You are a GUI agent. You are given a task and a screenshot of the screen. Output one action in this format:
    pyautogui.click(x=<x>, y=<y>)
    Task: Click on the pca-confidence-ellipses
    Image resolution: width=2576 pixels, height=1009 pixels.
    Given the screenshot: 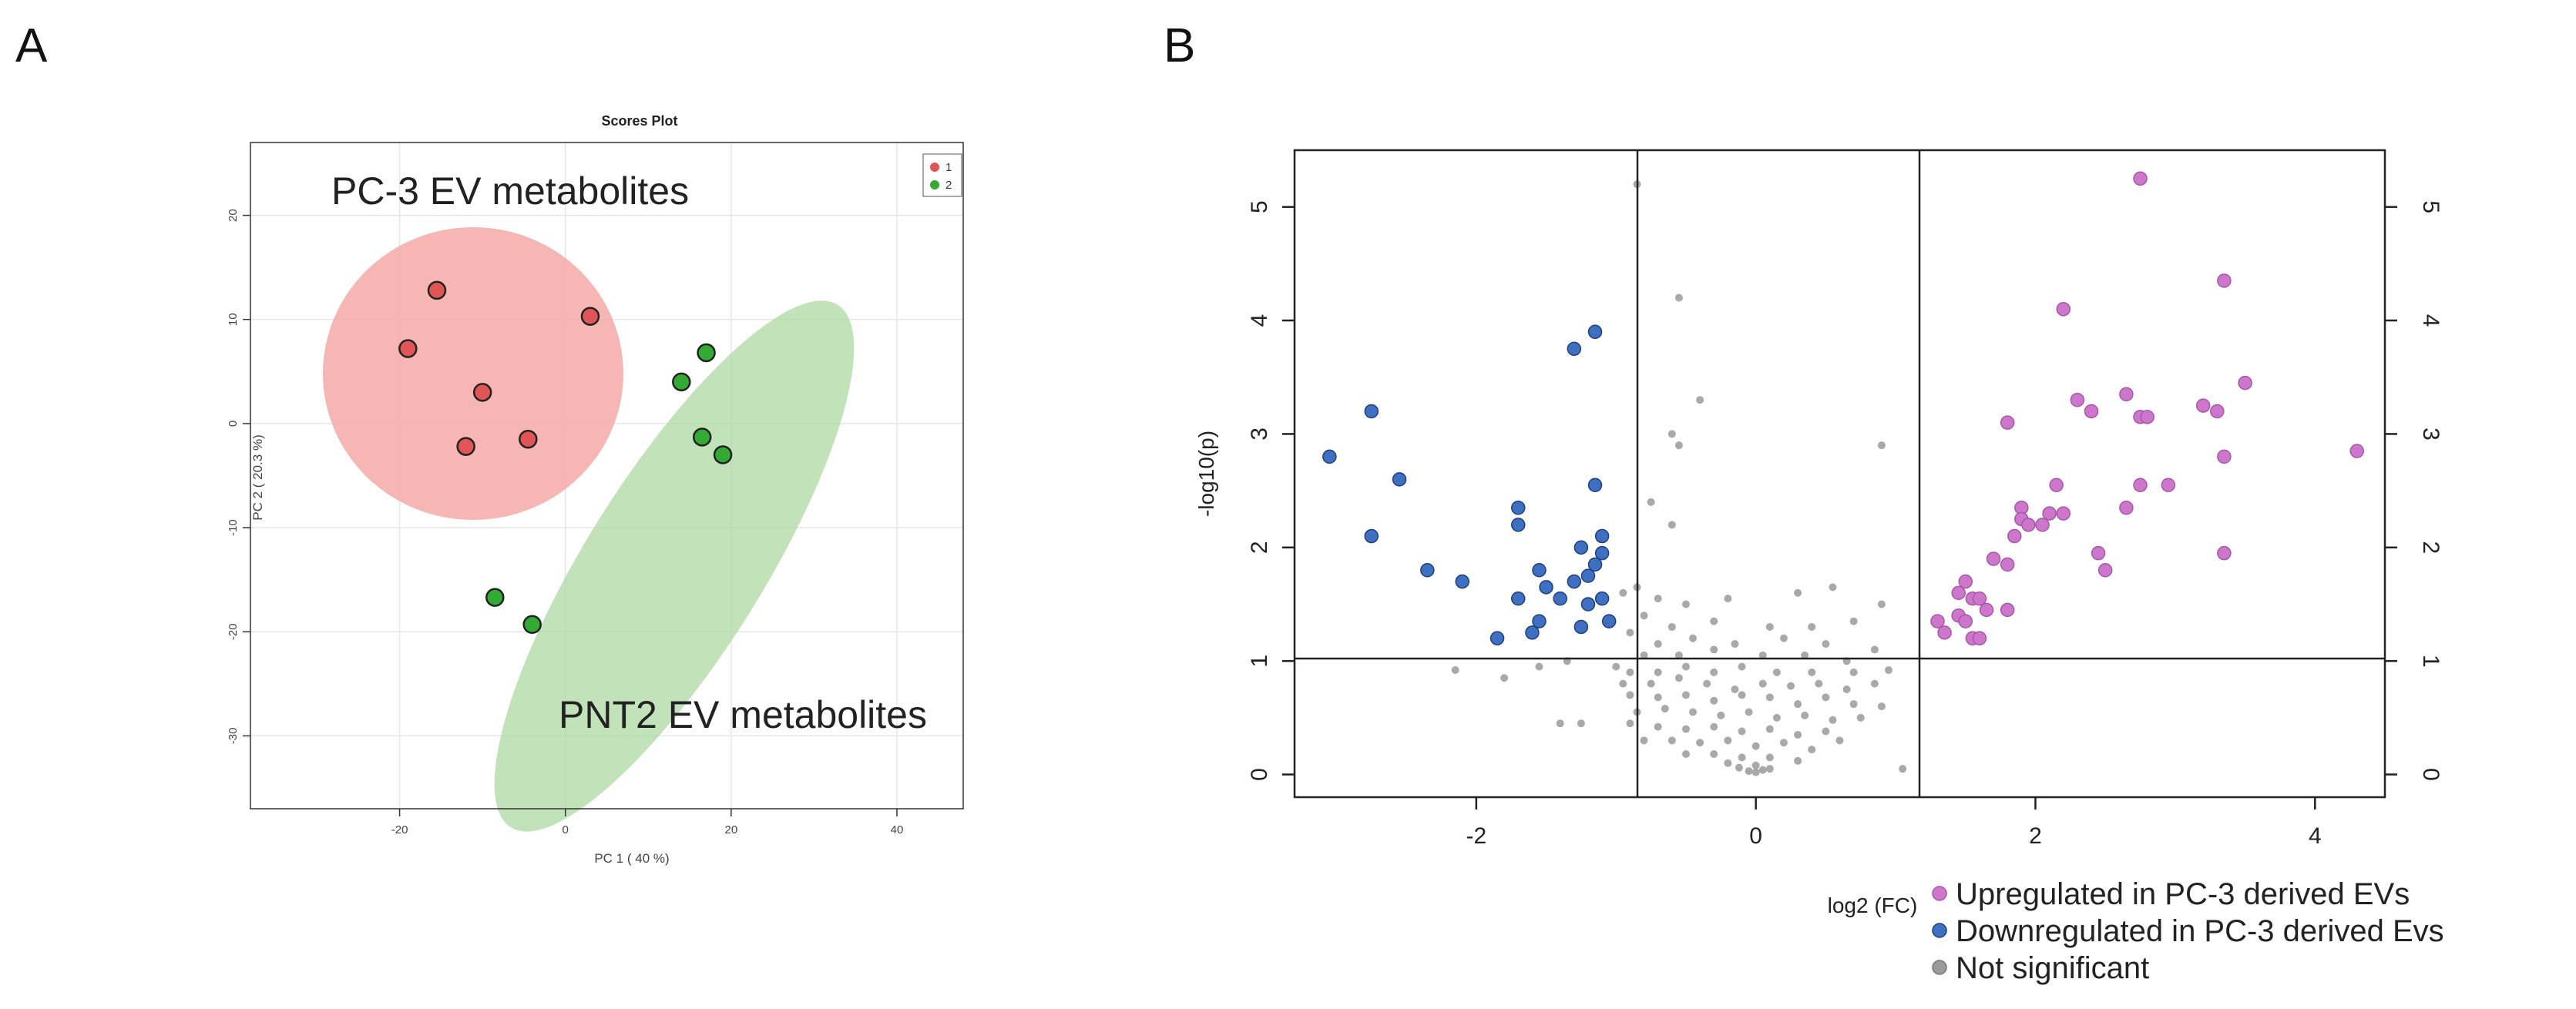 What is the action you would take?
    pyautogui.click(x=589, y=529)
    